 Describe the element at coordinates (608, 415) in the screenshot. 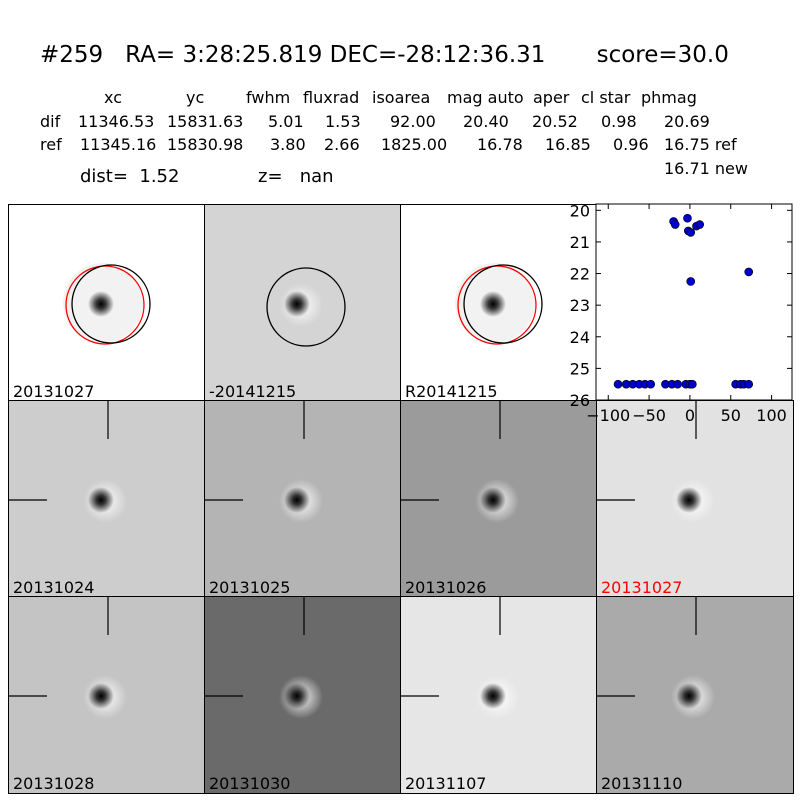

I see `x-tick-label: −100` at that location.